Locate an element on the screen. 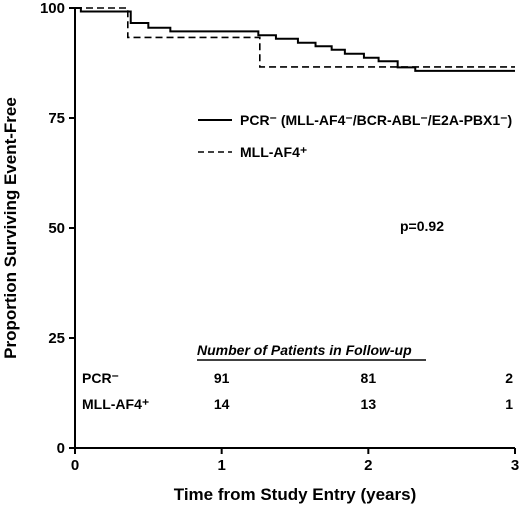 Image resolution: width=520 pixels, height=507 pixels. y-tick-label: 50 is located at coordinates (56, 228).